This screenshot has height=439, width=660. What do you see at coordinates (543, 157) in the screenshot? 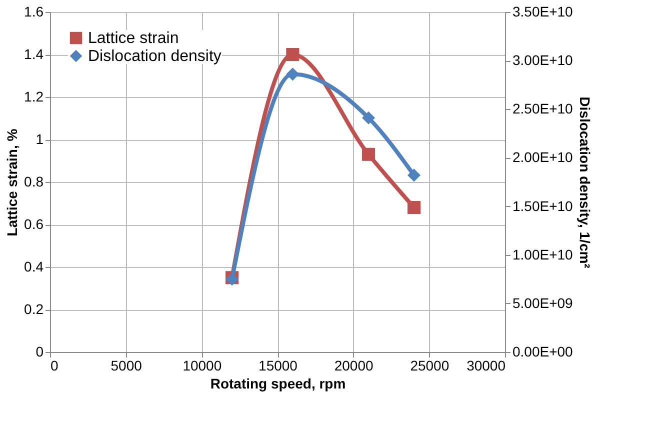
I see `y2-tick-label: 2.00E+10` at bounding box center [543, 157].